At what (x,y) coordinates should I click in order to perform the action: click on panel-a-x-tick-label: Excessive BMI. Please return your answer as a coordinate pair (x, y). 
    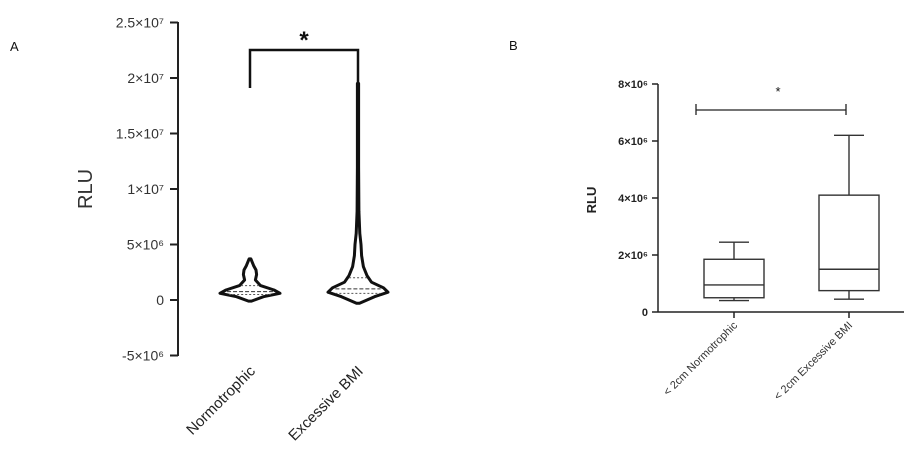
    Looking at the image, I should click on (326, 404).